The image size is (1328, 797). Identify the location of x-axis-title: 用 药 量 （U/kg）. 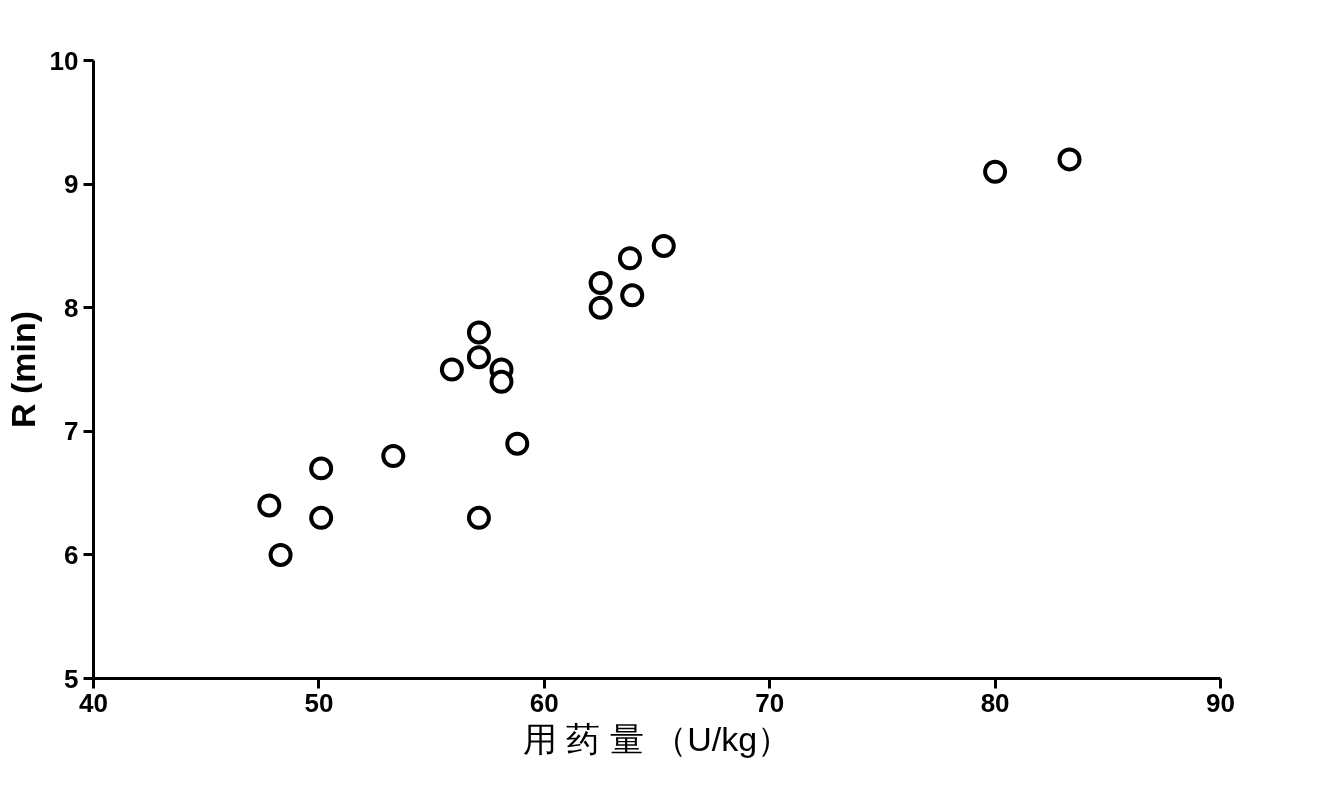
(657, 738).